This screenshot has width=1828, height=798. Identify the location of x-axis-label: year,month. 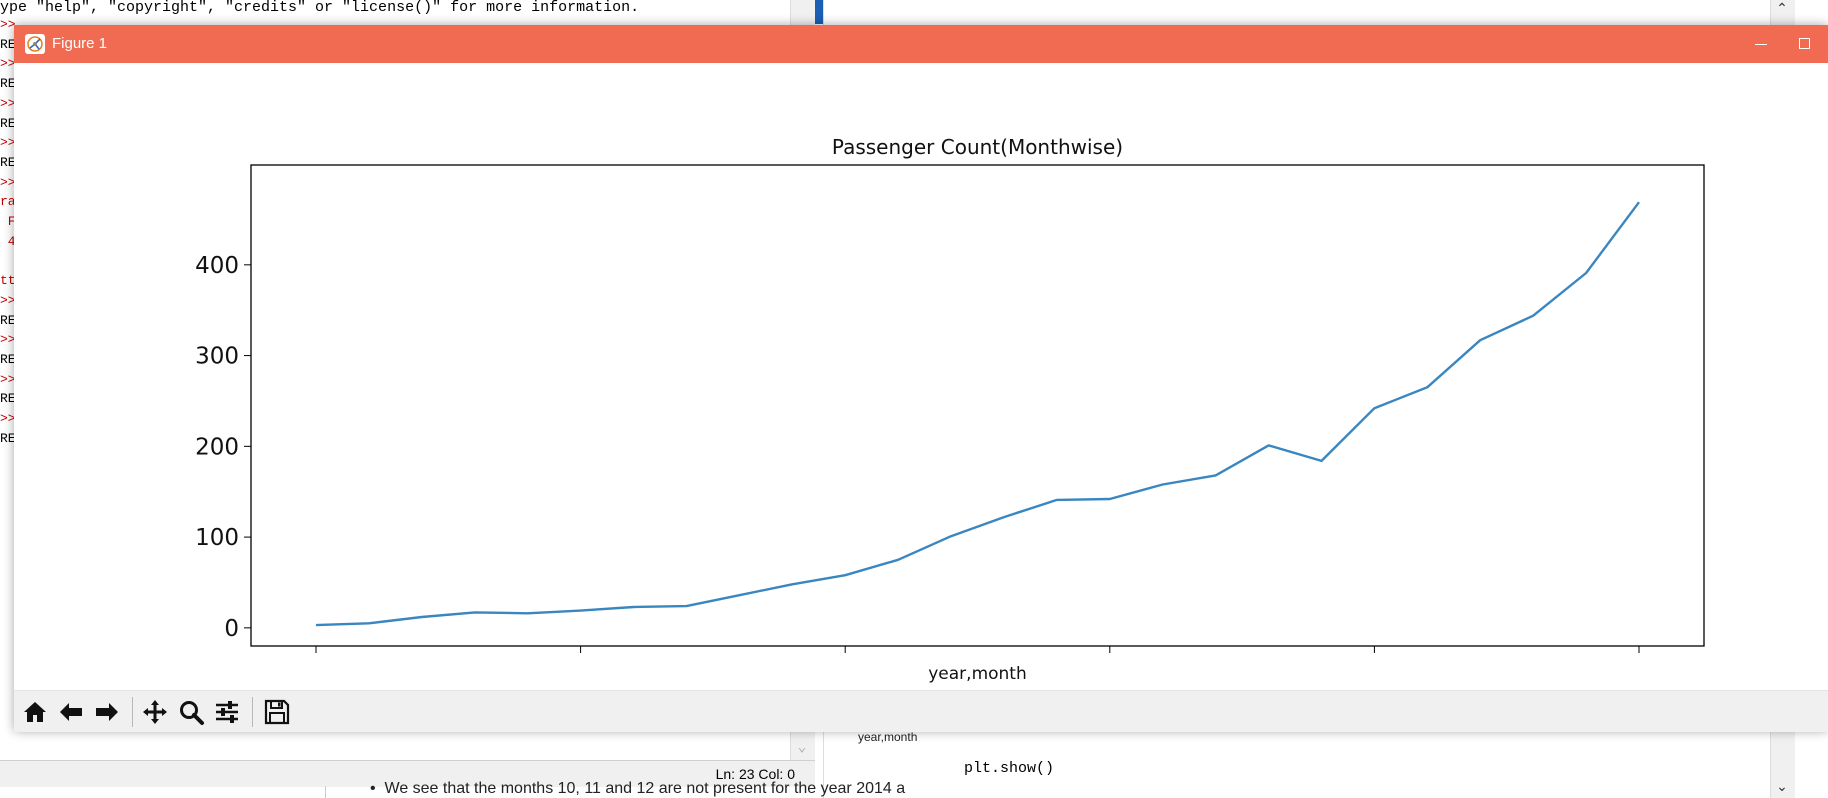
(977, 674).